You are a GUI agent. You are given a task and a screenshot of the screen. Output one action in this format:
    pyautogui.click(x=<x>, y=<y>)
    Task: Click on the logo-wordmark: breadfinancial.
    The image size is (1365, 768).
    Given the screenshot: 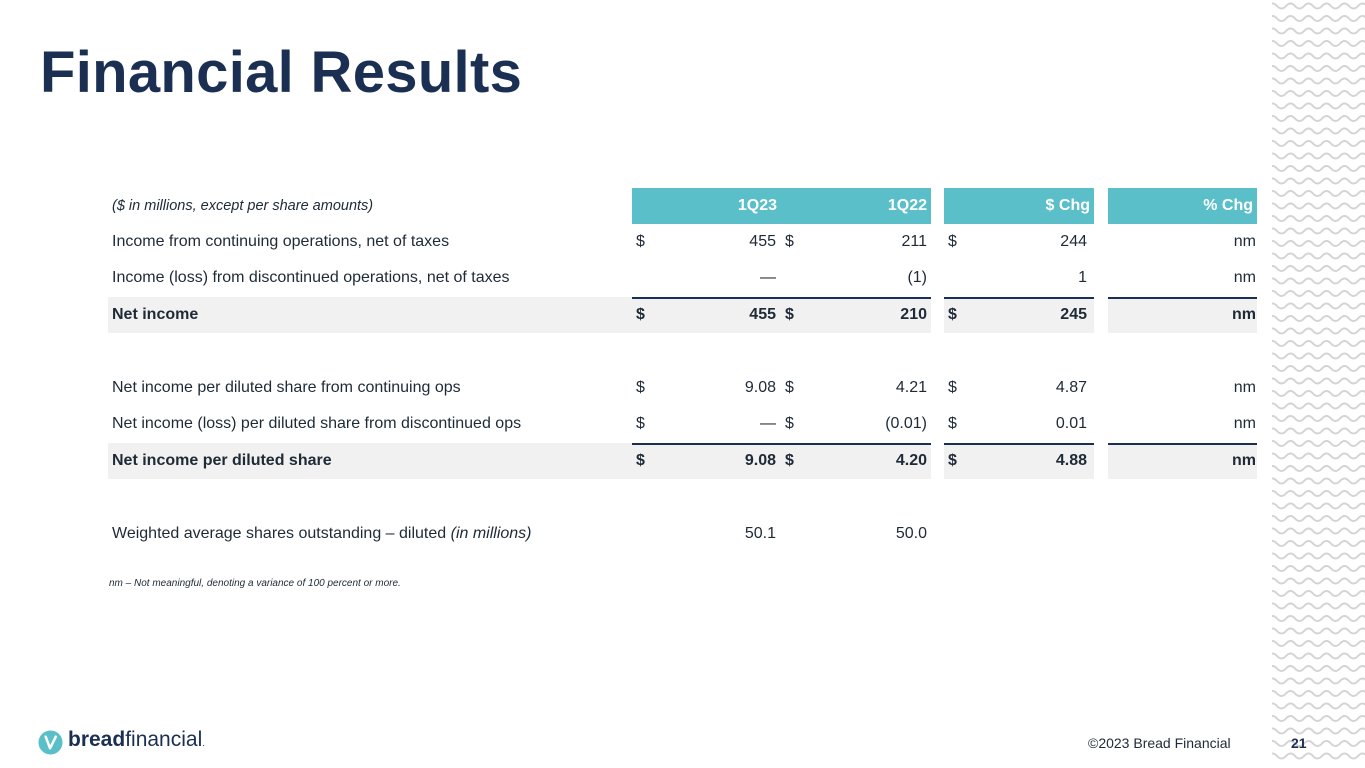 What is the action you would take?
    pyautogui.click(x=136, y=742)
    